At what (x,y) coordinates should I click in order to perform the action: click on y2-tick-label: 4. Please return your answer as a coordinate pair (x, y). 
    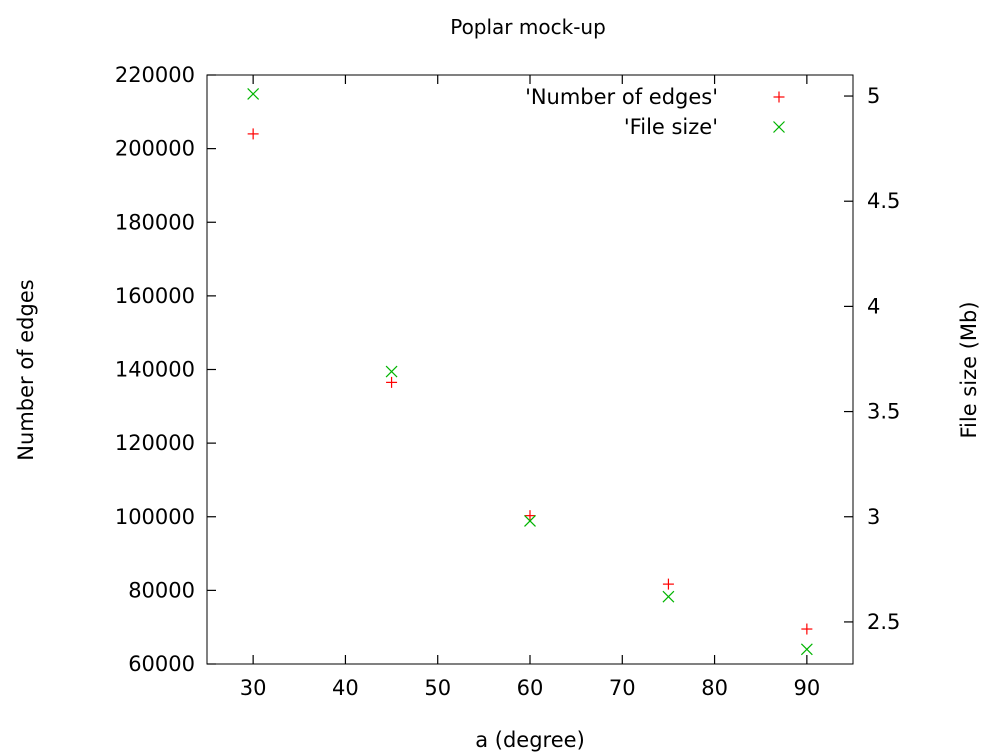
    Looking at the image, I should click on (873, 306).